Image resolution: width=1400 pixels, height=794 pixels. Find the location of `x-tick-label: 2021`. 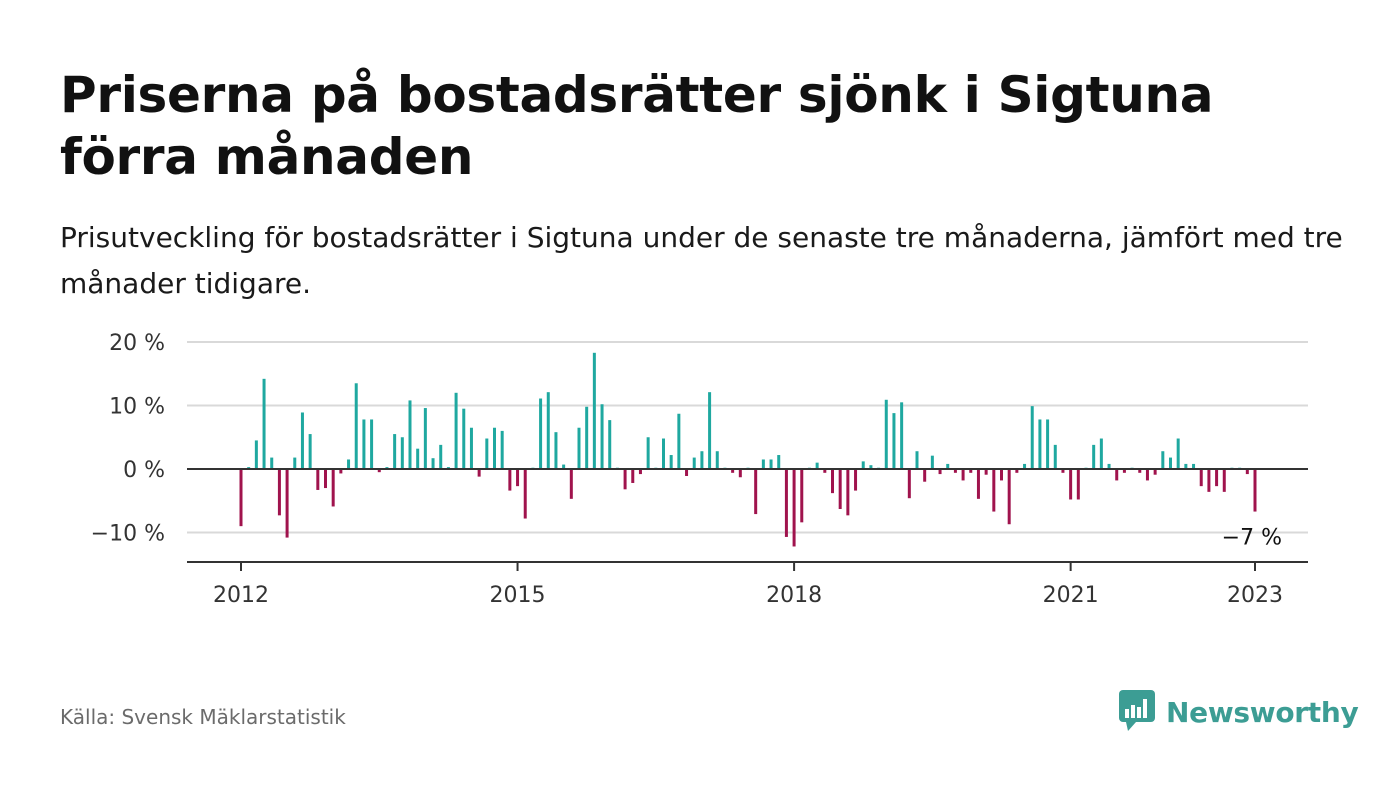

x-tick-label: 2021 is located at coordinates (1071, 595).